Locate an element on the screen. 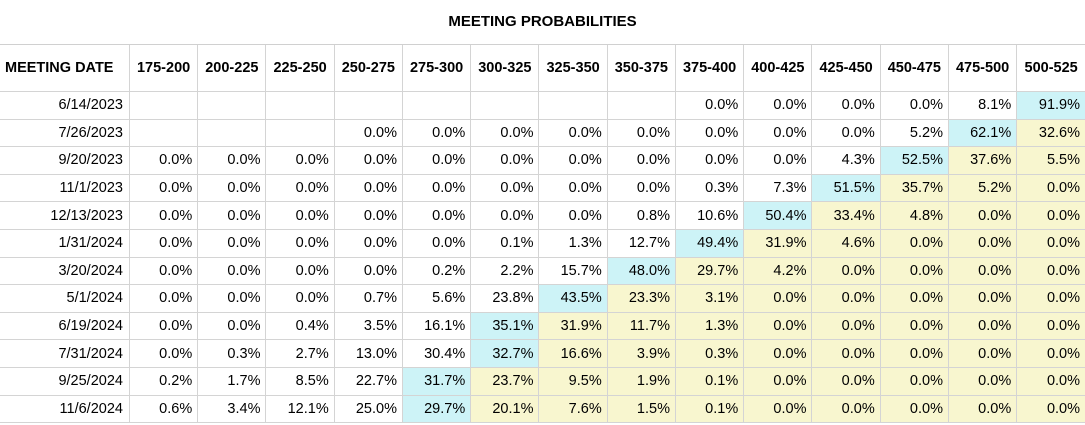 This screenshot has width=1085, height=425. probability-cell: 20.1% is located at coordinates (505, 409).